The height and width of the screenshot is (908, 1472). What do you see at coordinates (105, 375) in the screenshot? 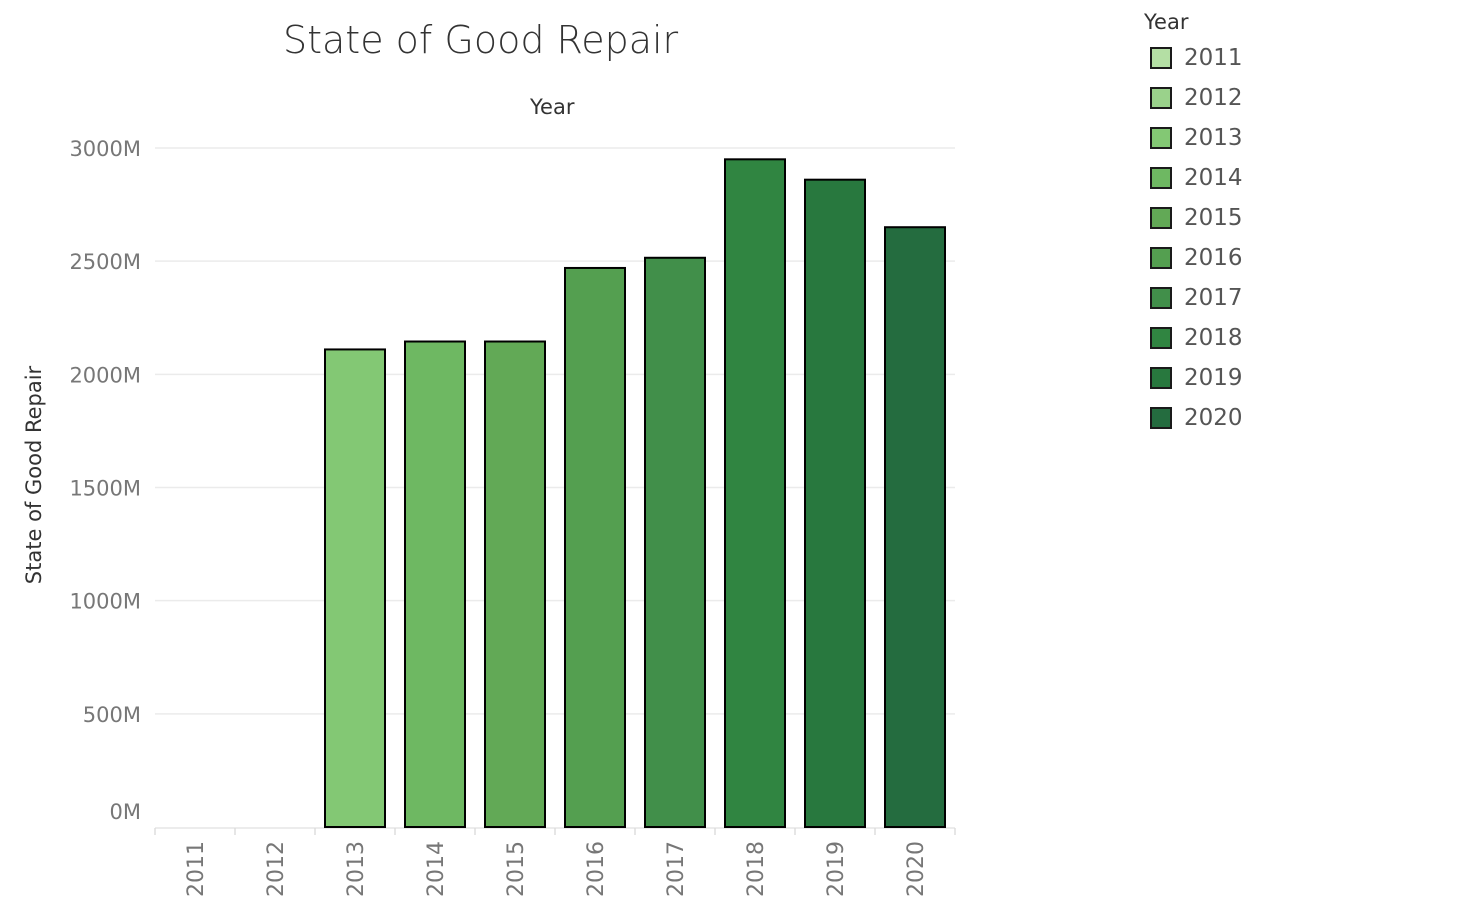
I see `y-tick-label: 2000M` at bounding box center [105, 375].